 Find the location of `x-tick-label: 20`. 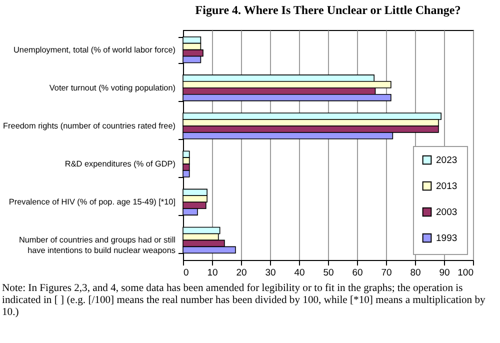

x-tick-label: 20 is located at coordinates (241, 273).